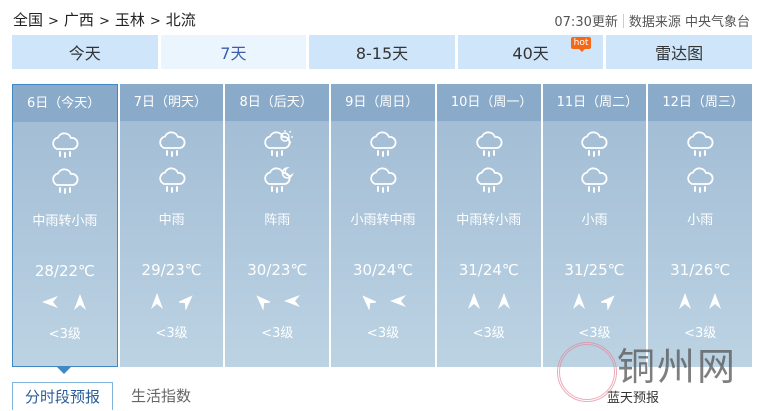  Describe the element at coordinates (279, 180) in the screenshot. I see `shower-night-icon` at that location.